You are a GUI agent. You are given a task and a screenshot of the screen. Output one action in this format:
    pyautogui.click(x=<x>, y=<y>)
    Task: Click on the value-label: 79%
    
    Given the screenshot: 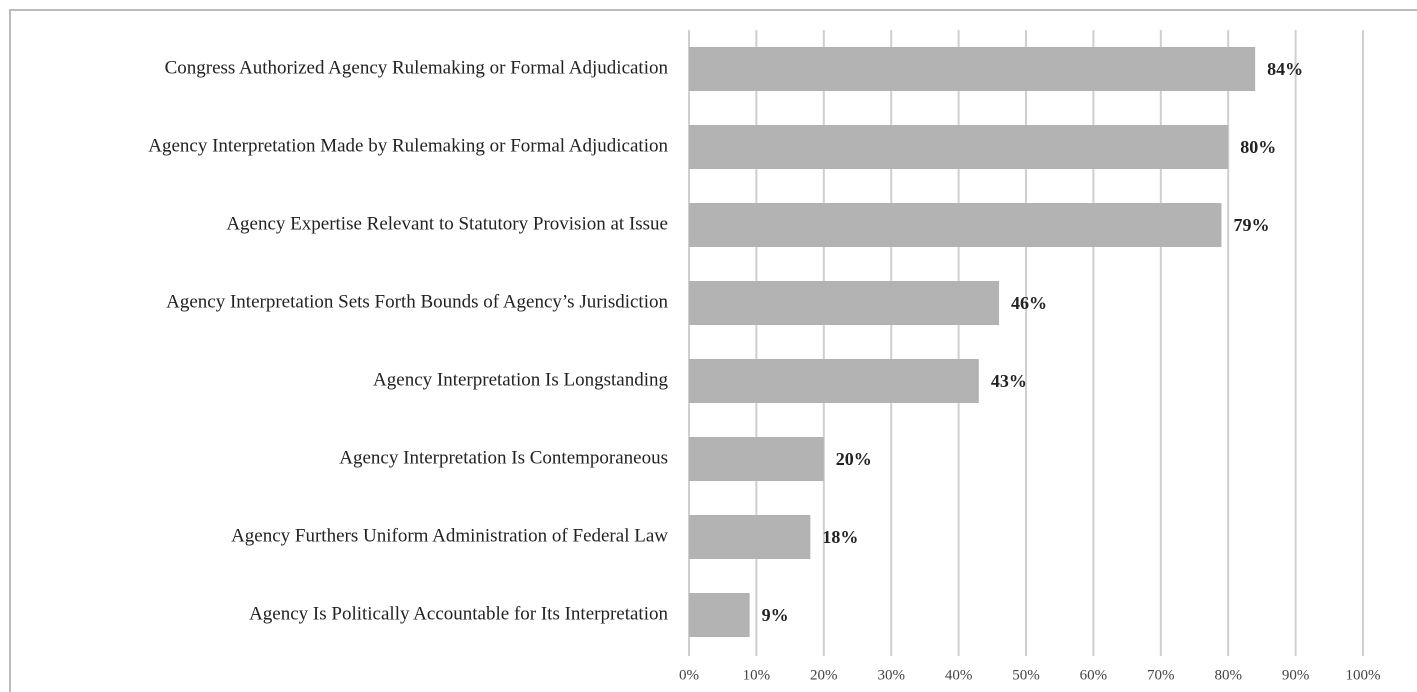 What is the action you would take?
    pyautogui.click(x=1251, y=225)
    